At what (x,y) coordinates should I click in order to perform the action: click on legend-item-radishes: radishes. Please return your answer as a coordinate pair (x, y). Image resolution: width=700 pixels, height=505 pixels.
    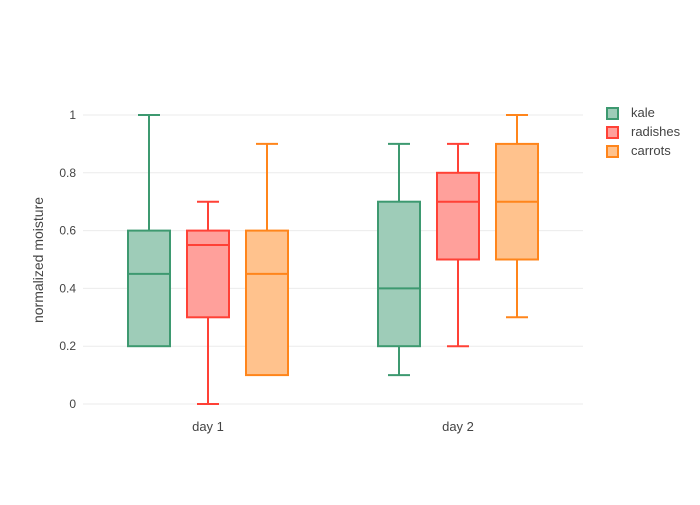
    Looking at the image, I should click on (643, 132).